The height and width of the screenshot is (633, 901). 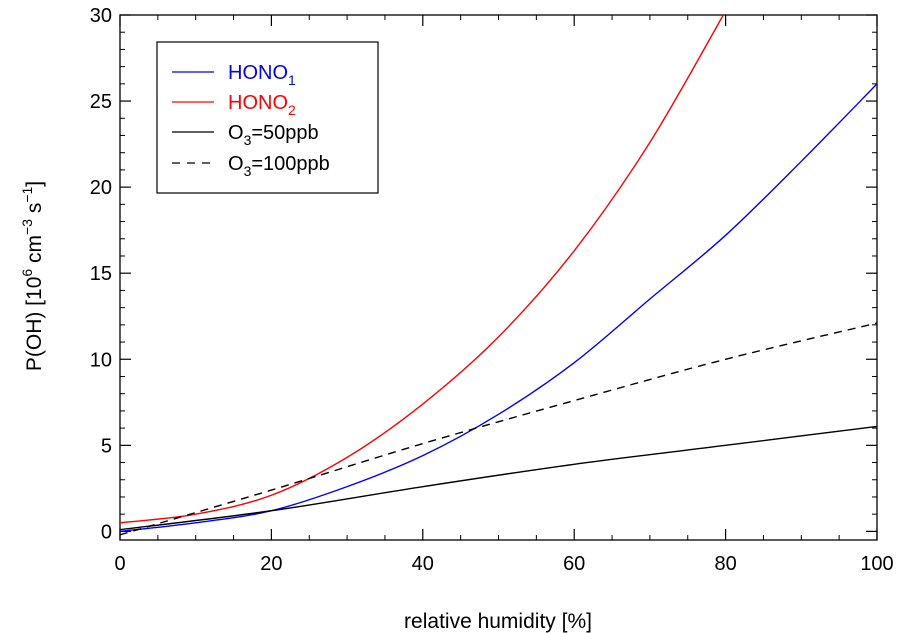 What do you see at coordinates (273, 135) in the screenshot?
I see `legend-label-o3-50ppb: O3=50ppb` at bounding box center [273, 135].